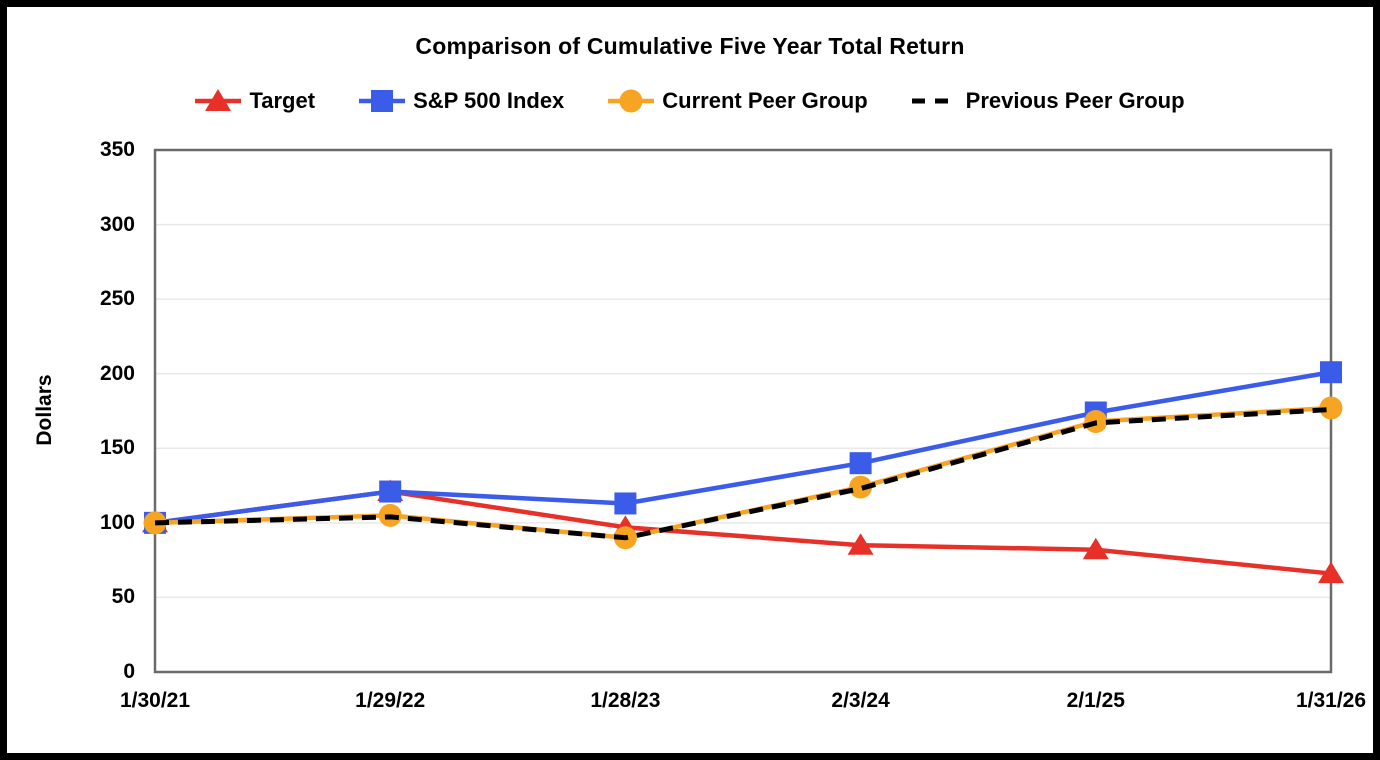 Image resolution: width=1380 pixels, height=760 pixels. What do you see at coordinates (282, 100) in the screenshot?
I see `legend-label: Target` at bounding box center [282, 100].